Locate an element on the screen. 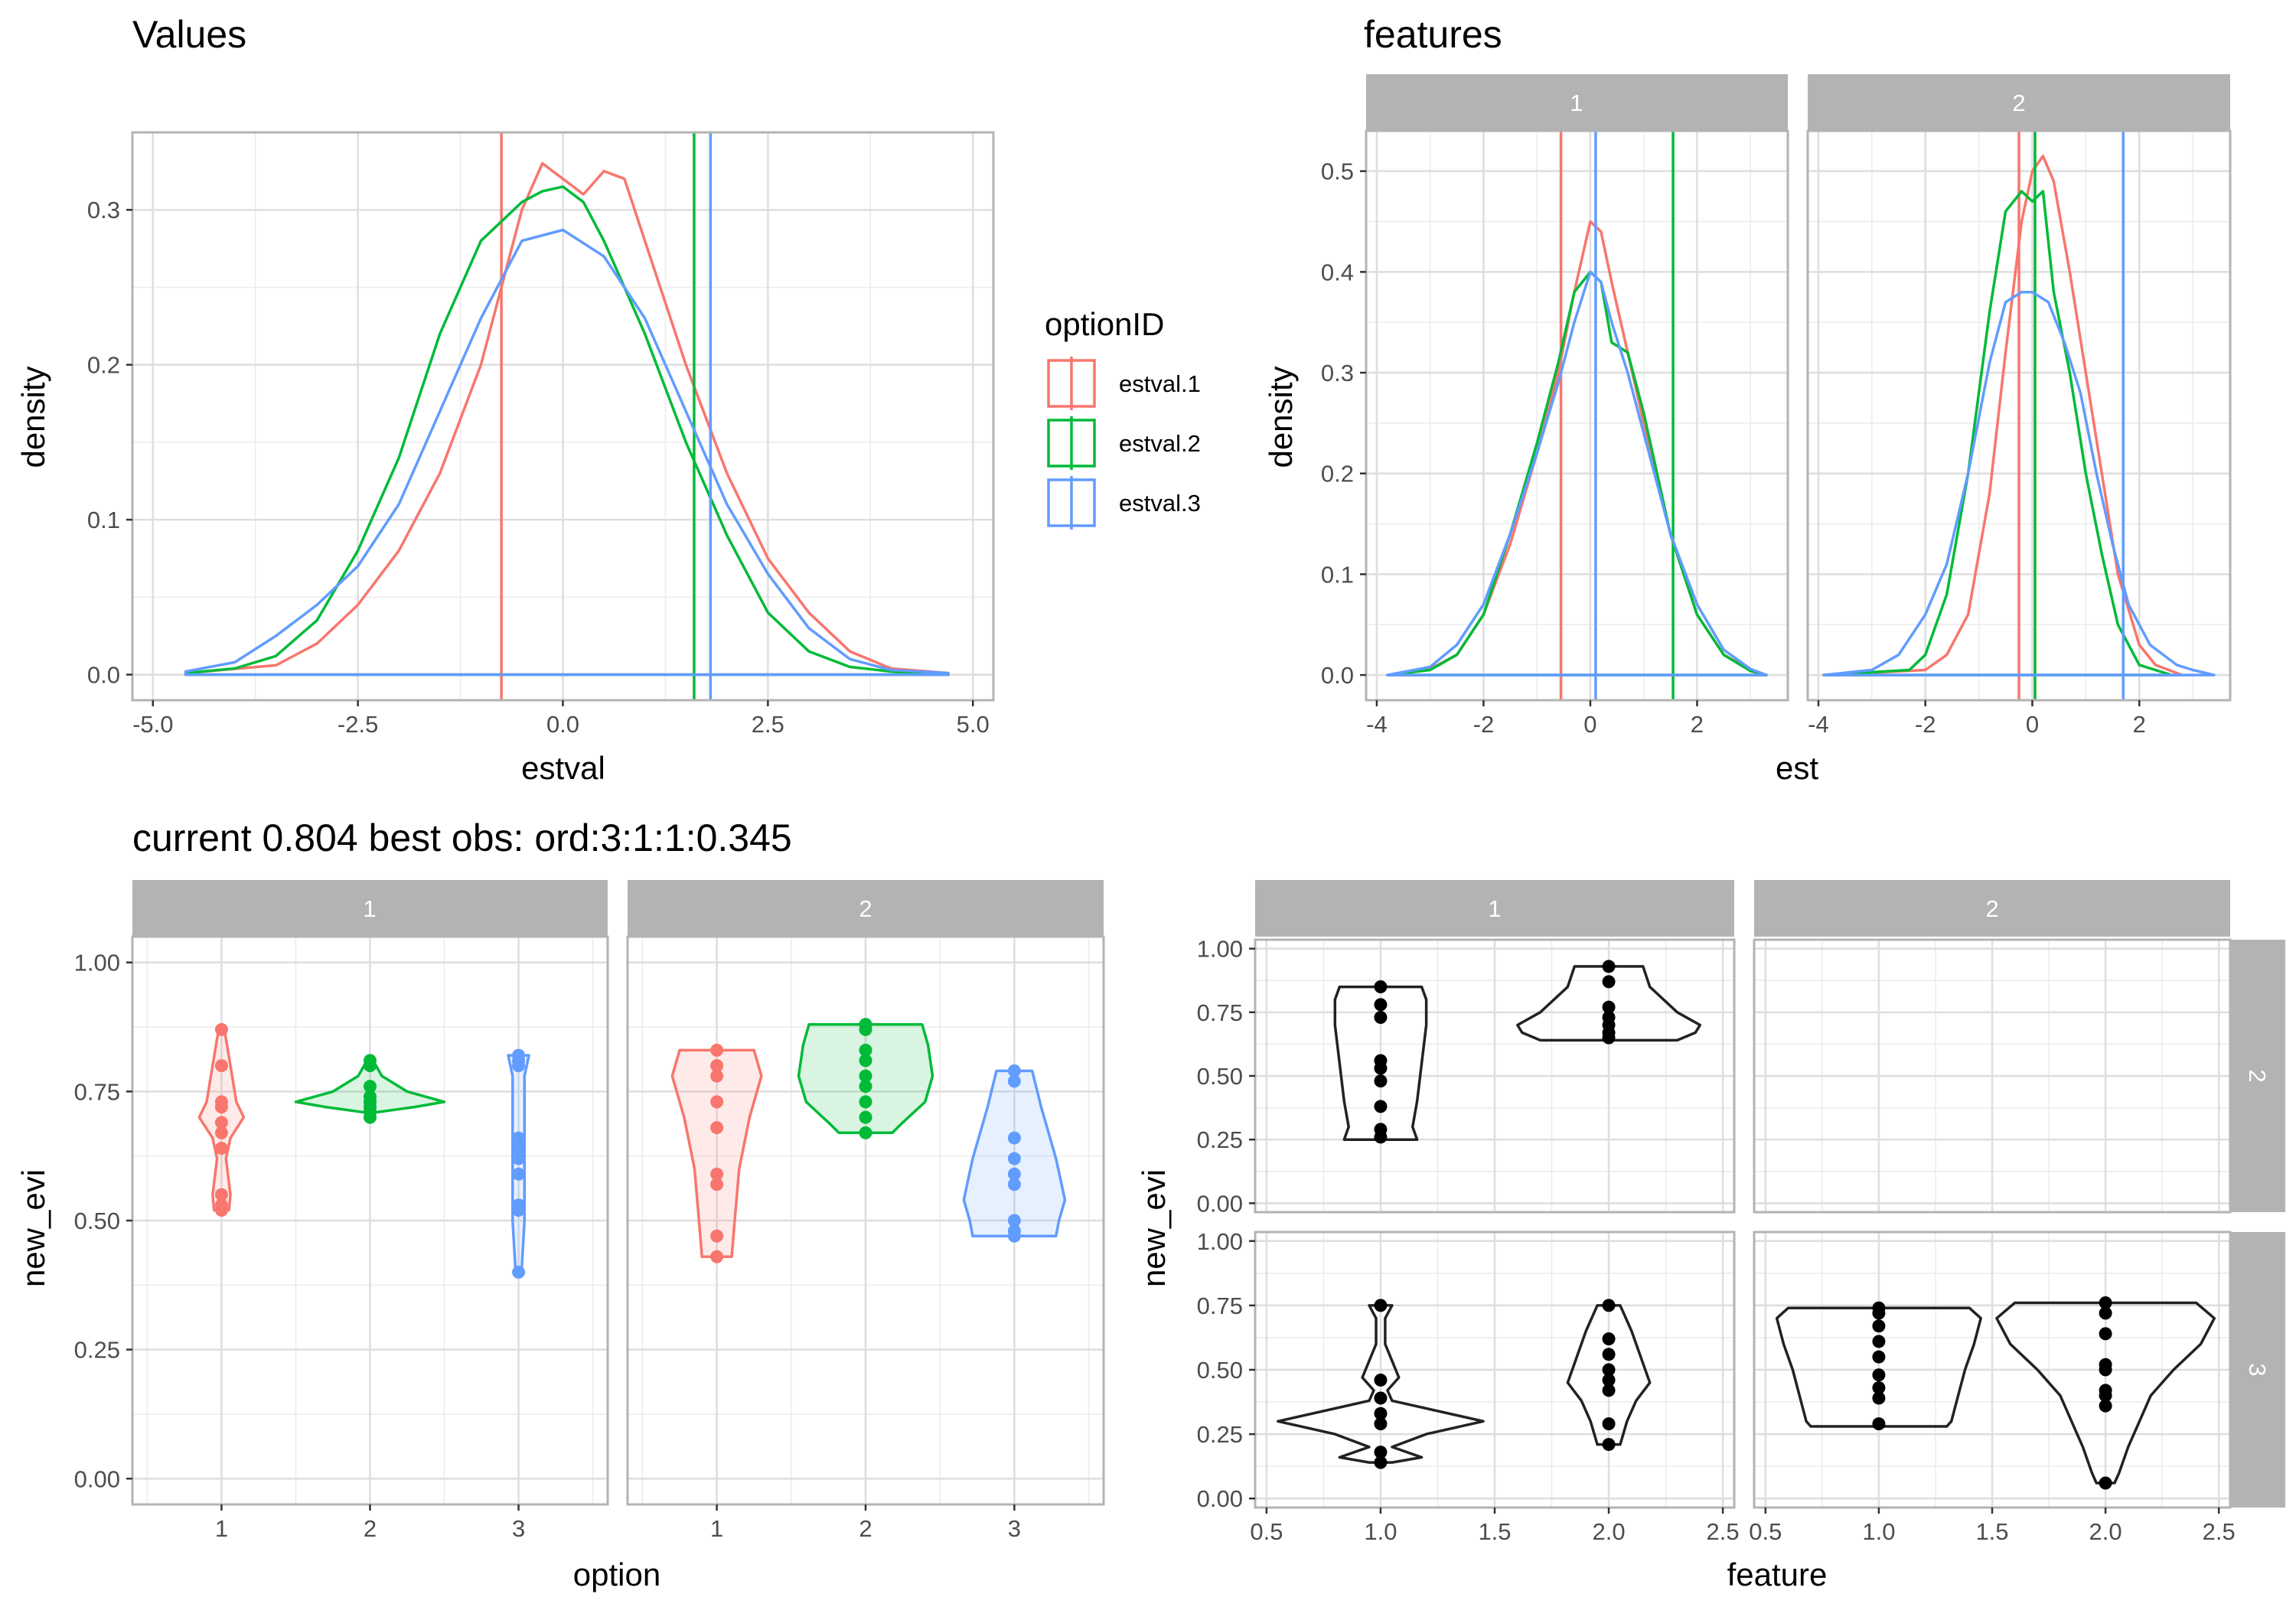 Image resolution: width=2296 pixels, height=1607 pixels. features-xlabel: est is located at coordinates (1797, 768).